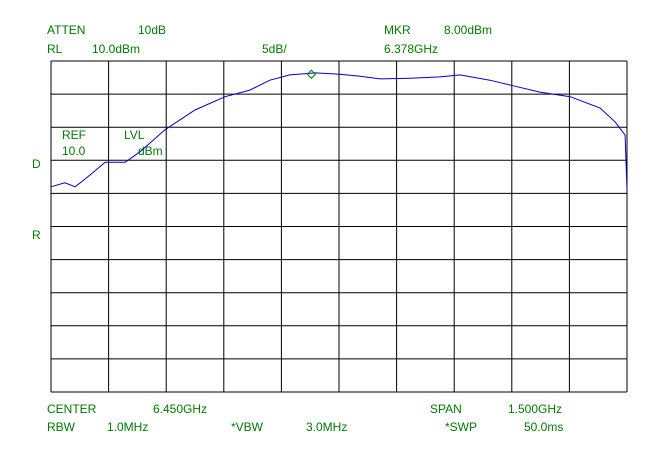 This screenshot has height=463, width=662. I want to click on label: *SWP, so click(461, 427).